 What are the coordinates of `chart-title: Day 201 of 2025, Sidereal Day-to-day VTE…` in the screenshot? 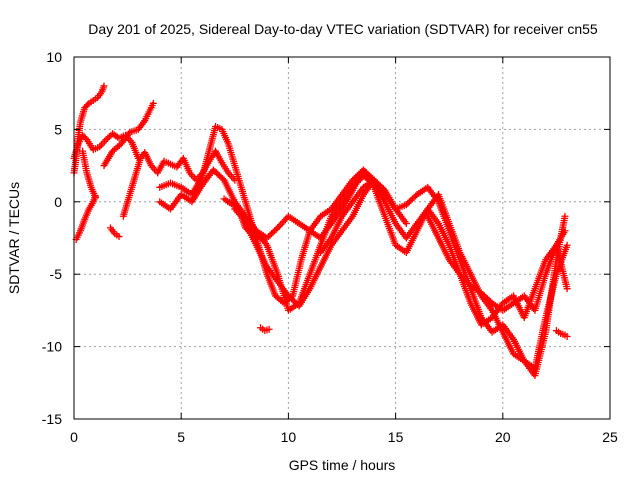 It's located at (343, 29).